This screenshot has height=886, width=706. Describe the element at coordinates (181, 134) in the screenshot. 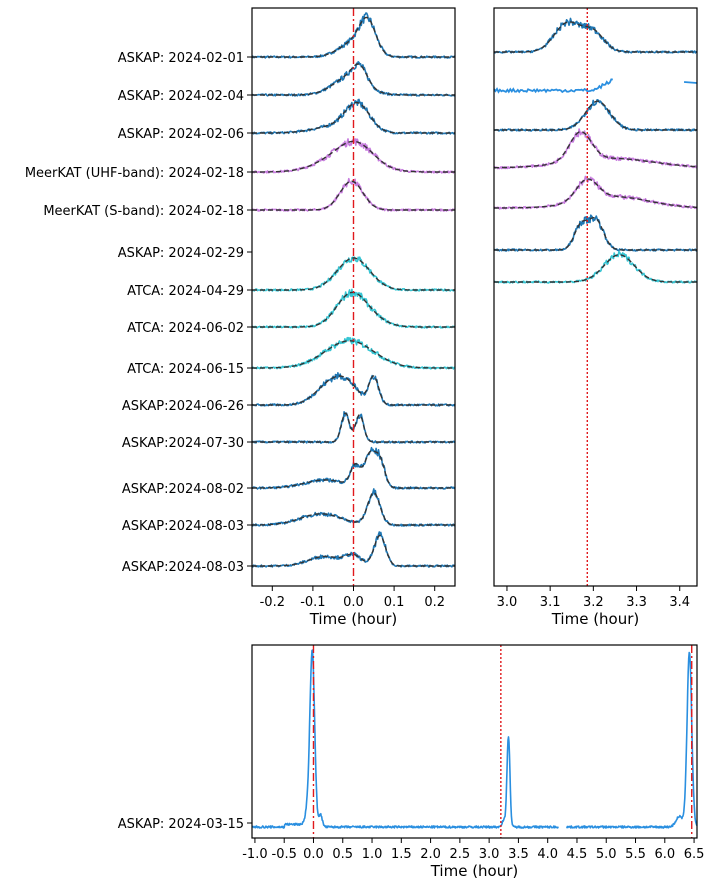

I see `row-label: ASKAP: 2024-02-06` at that location.